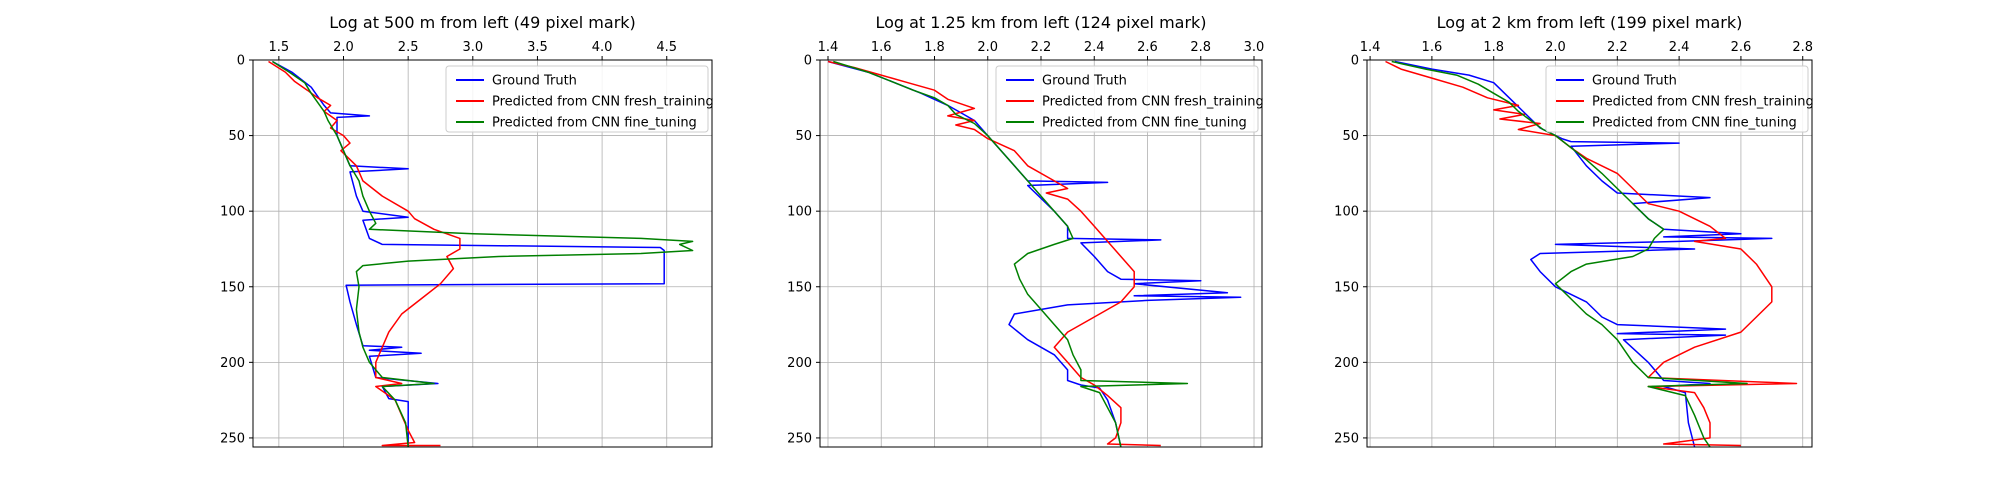 Image resolution: width=2000 pixels, height=504 pixels. I want to click on x-tick-label: 4.0, so click(602, 47).